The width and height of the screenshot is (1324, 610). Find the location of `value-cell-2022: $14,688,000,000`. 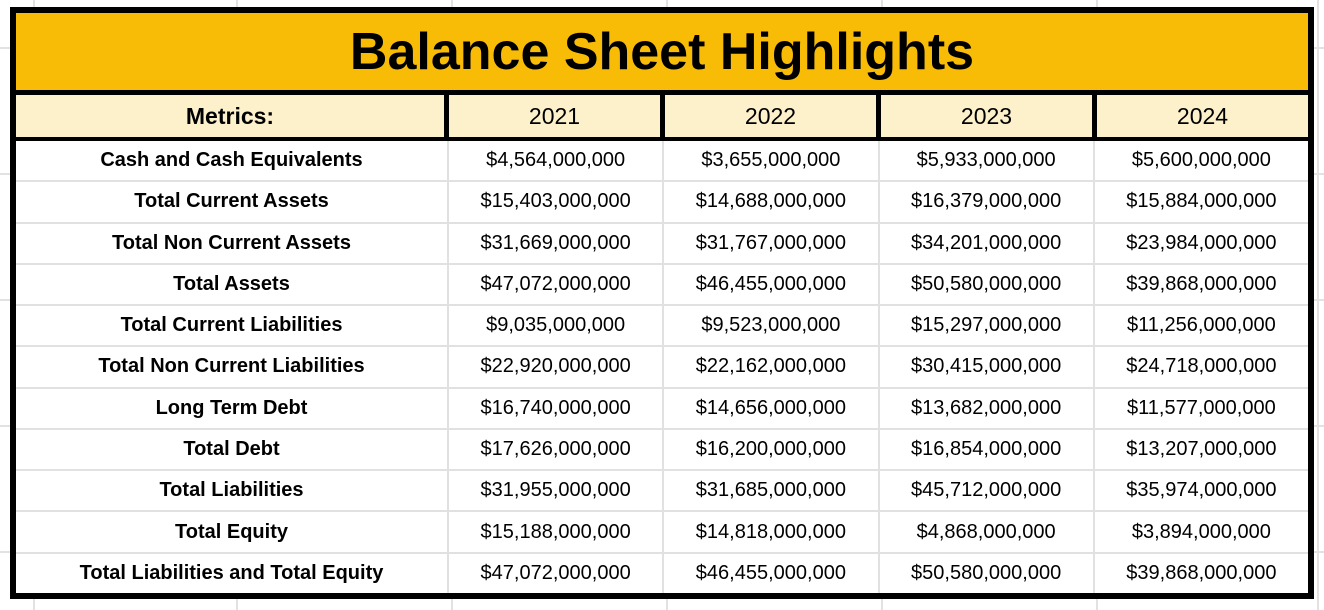

value-cell-2022: $14,688,000,000 is located at coordinates (772, 202).